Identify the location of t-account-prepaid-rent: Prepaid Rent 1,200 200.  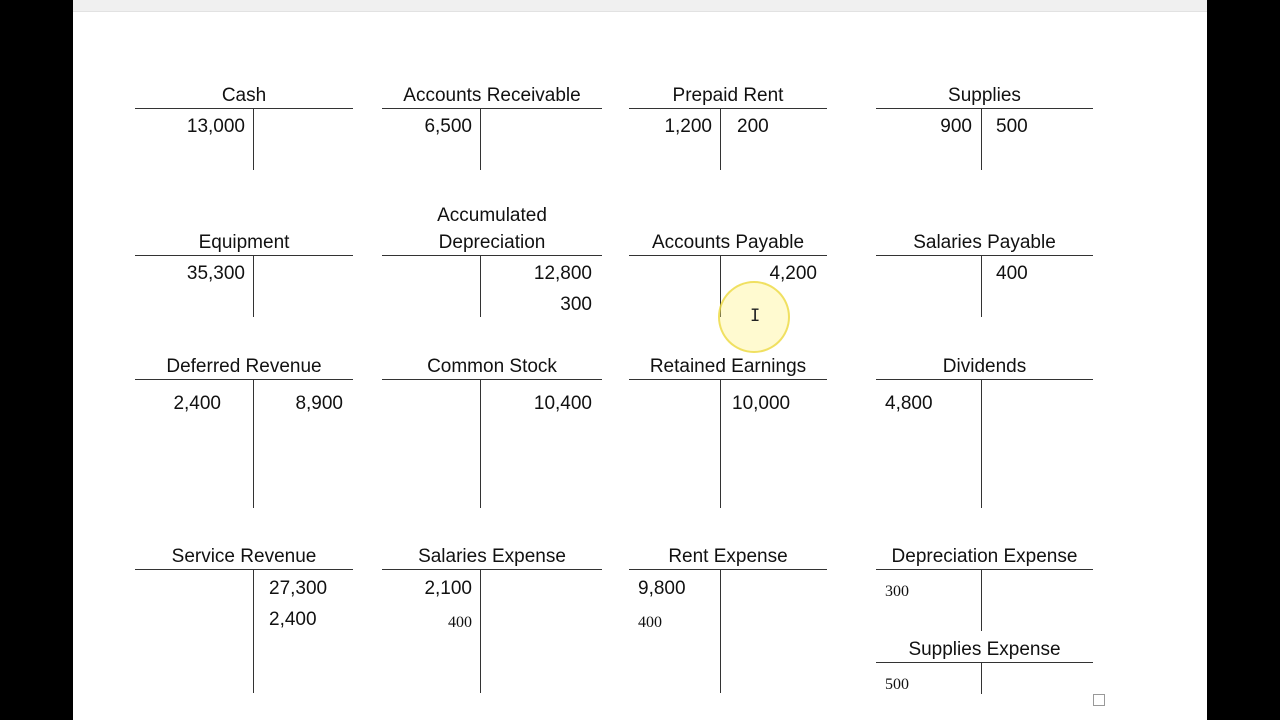
(728, 127).